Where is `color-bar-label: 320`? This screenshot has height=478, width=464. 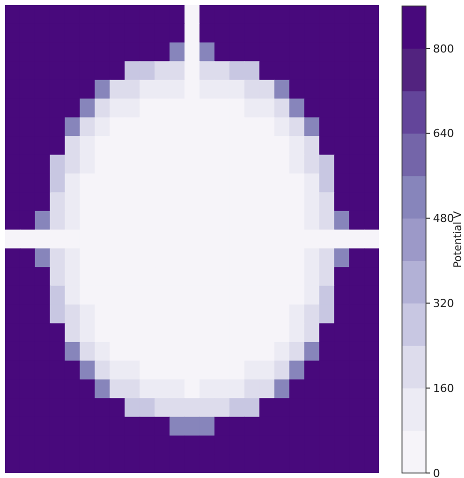 color-bar-label: 320 is located at coordinates (443, 303).